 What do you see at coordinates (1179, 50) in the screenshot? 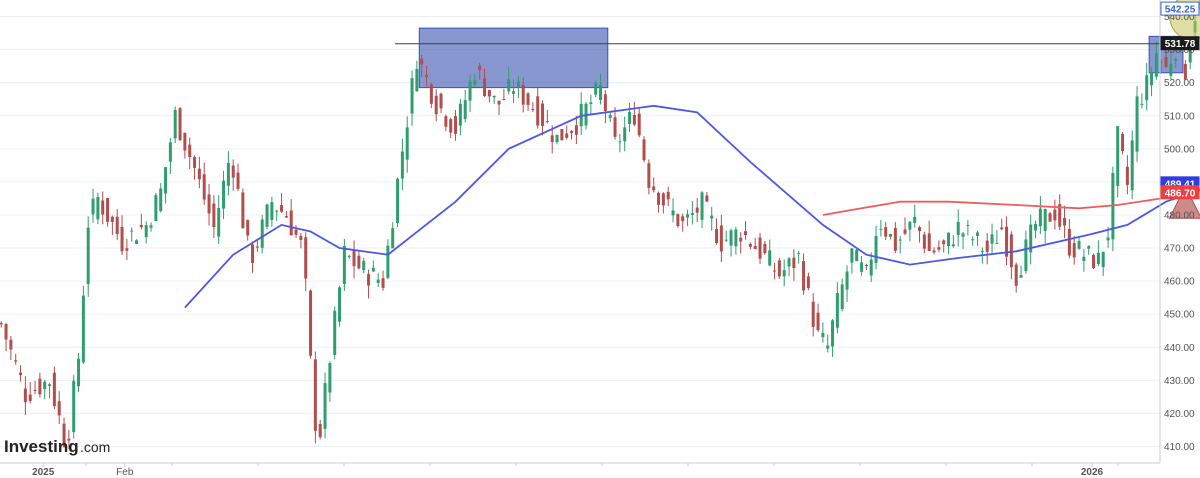
I see `y-tick-label: 530.00` at bounding box center [1179, 50].